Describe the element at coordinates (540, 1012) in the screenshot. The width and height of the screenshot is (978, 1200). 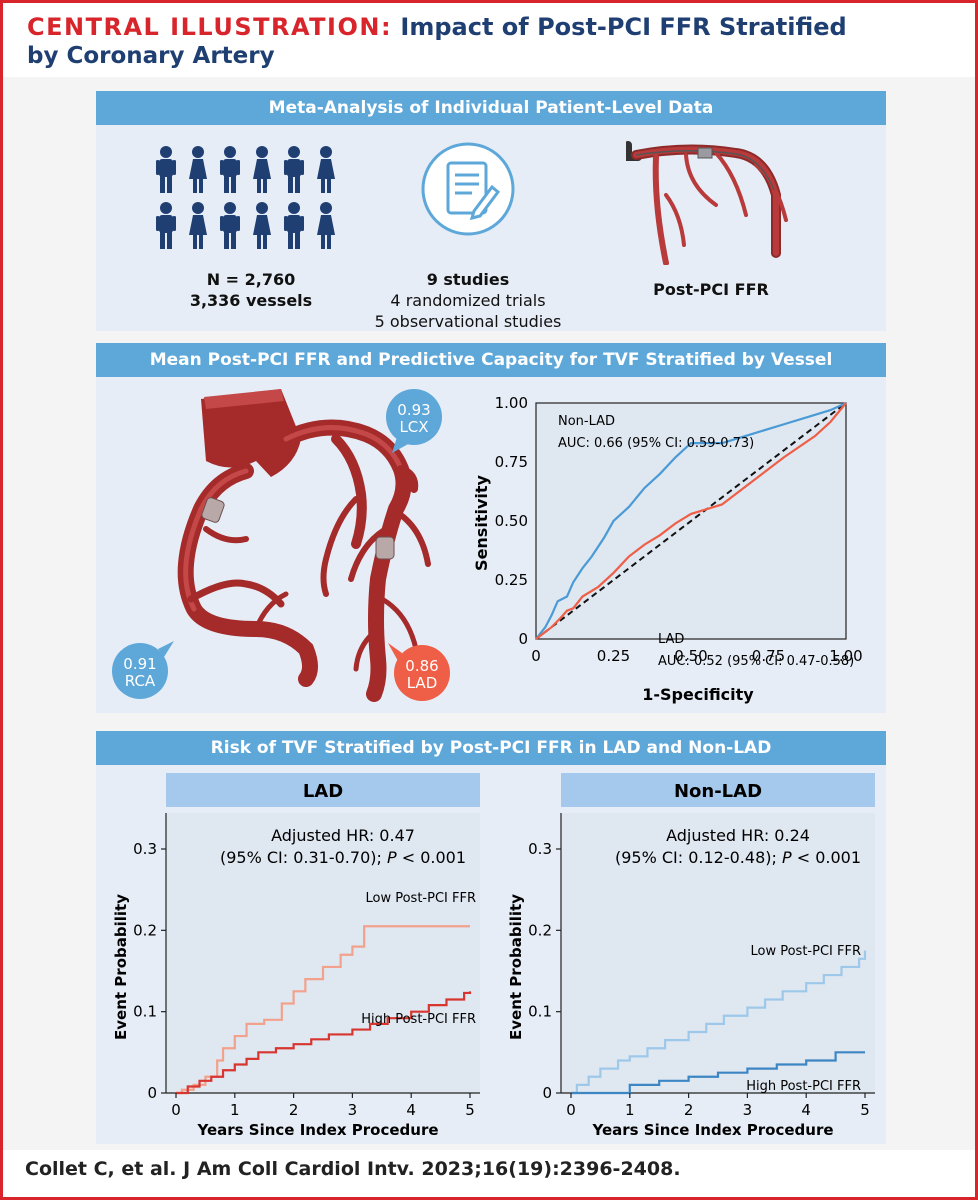
I see `km-nonlad-y-tick-label: 0.1` at that location.